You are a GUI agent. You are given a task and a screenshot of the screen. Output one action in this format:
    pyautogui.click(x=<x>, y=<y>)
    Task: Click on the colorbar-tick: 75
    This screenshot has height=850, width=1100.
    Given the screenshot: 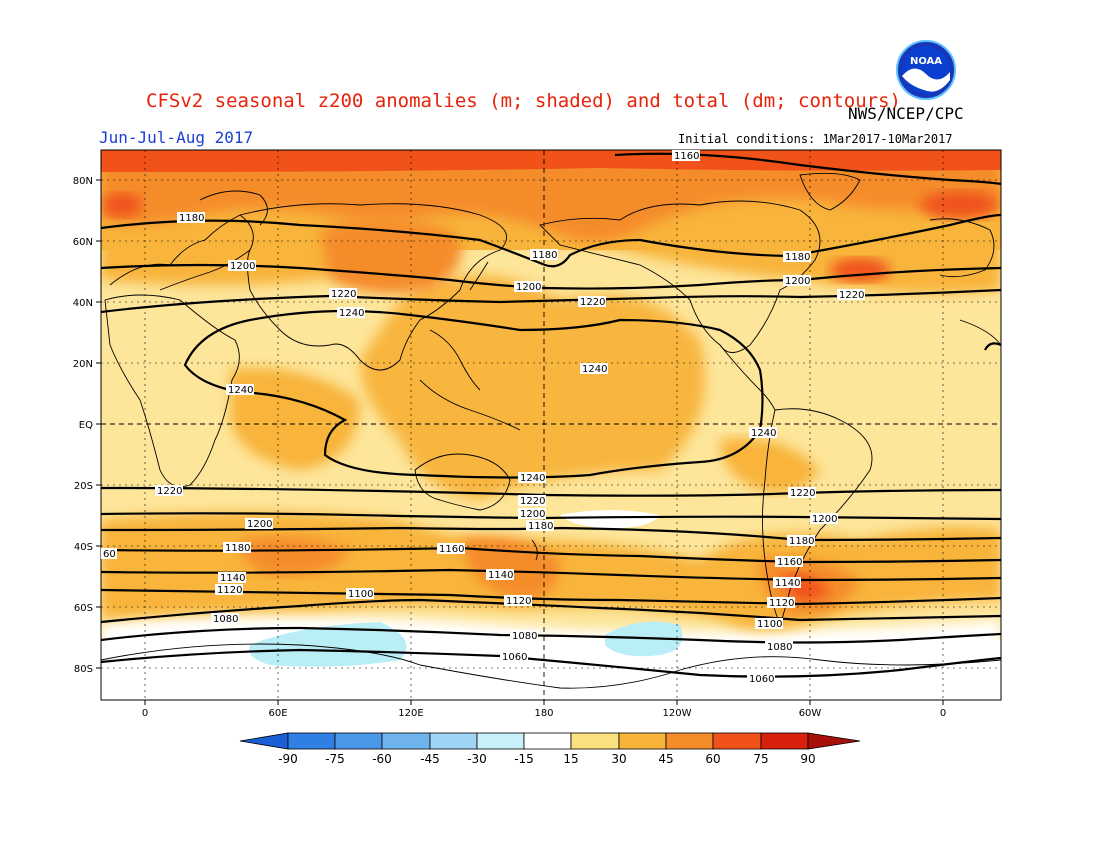 What is the action you would take?
    pyautogui.click(x=760, y=759)
    